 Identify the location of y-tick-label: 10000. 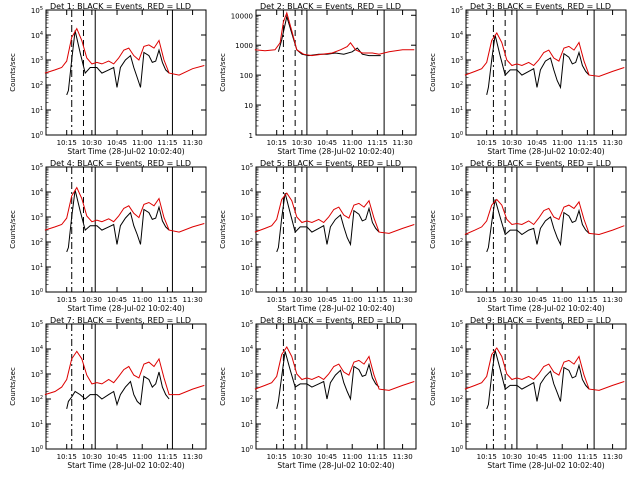
(242, 16).